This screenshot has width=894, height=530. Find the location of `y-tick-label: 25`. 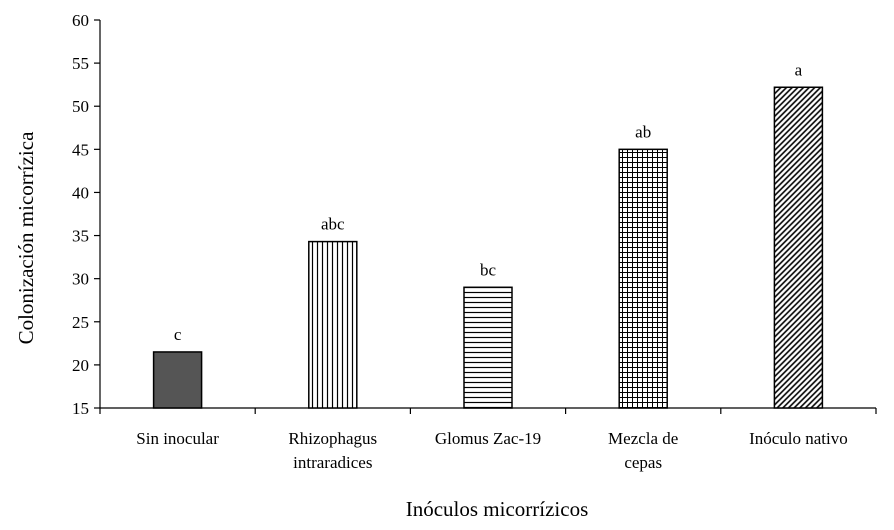

y-tick-label: 25 is located at coordinates (80, 322).